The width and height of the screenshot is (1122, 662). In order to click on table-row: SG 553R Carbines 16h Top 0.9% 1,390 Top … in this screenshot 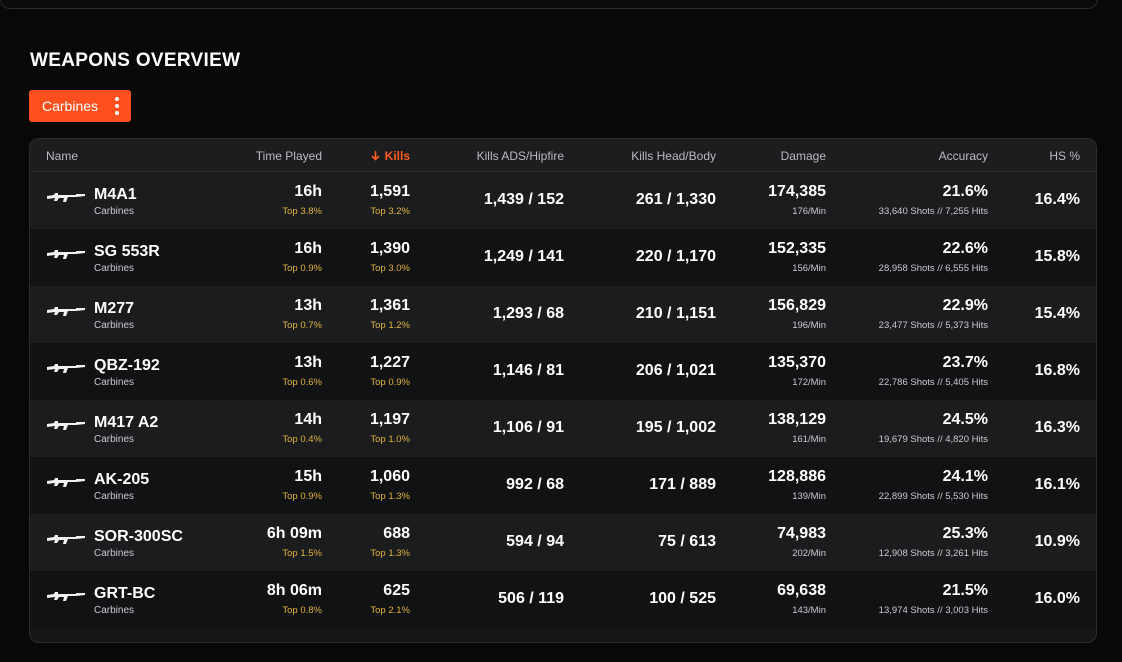, I will do `click(563, 257)`.